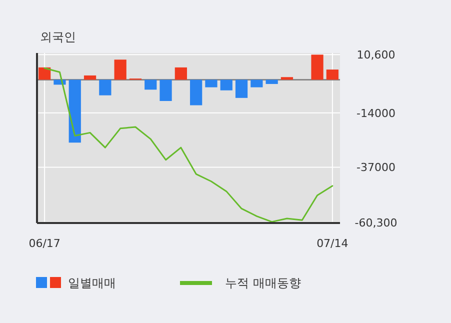 The image size is (451, 323). What do you see at coordinates (92, 283) in the screenshot?
I see `legend-label: 일별매매` at bounding box center [92, 283].